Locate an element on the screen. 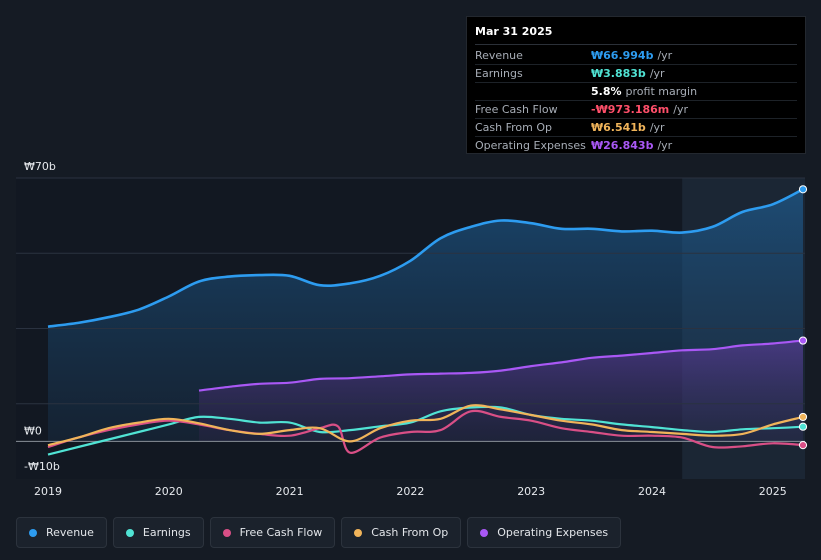  free-cash-flow-line is located at coordinates (425, 431).